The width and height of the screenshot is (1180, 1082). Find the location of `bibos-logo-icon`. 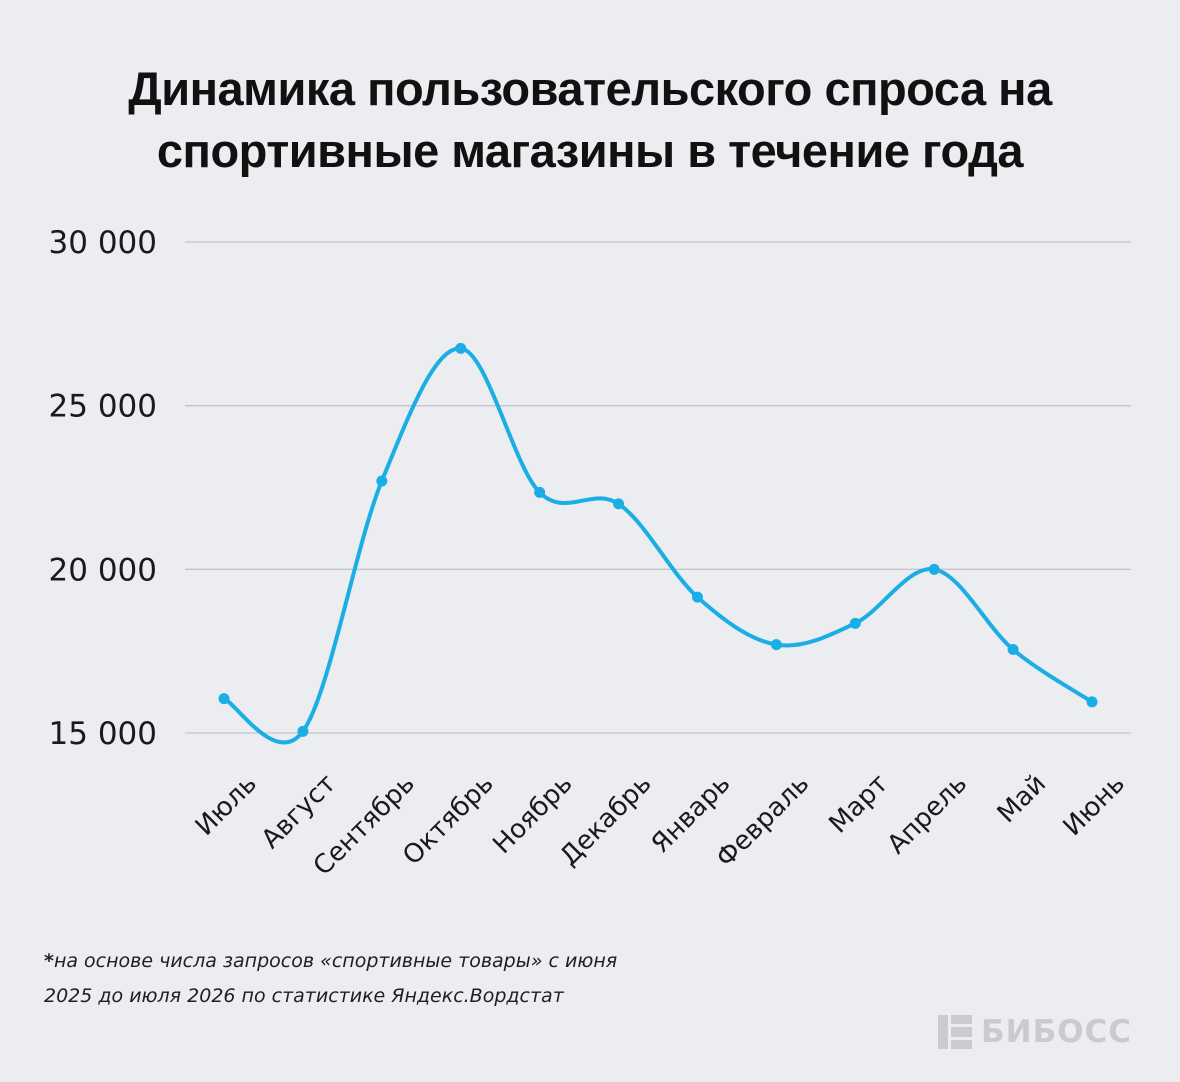

bibos-logo-icon is located at coordinates (955, 1032).